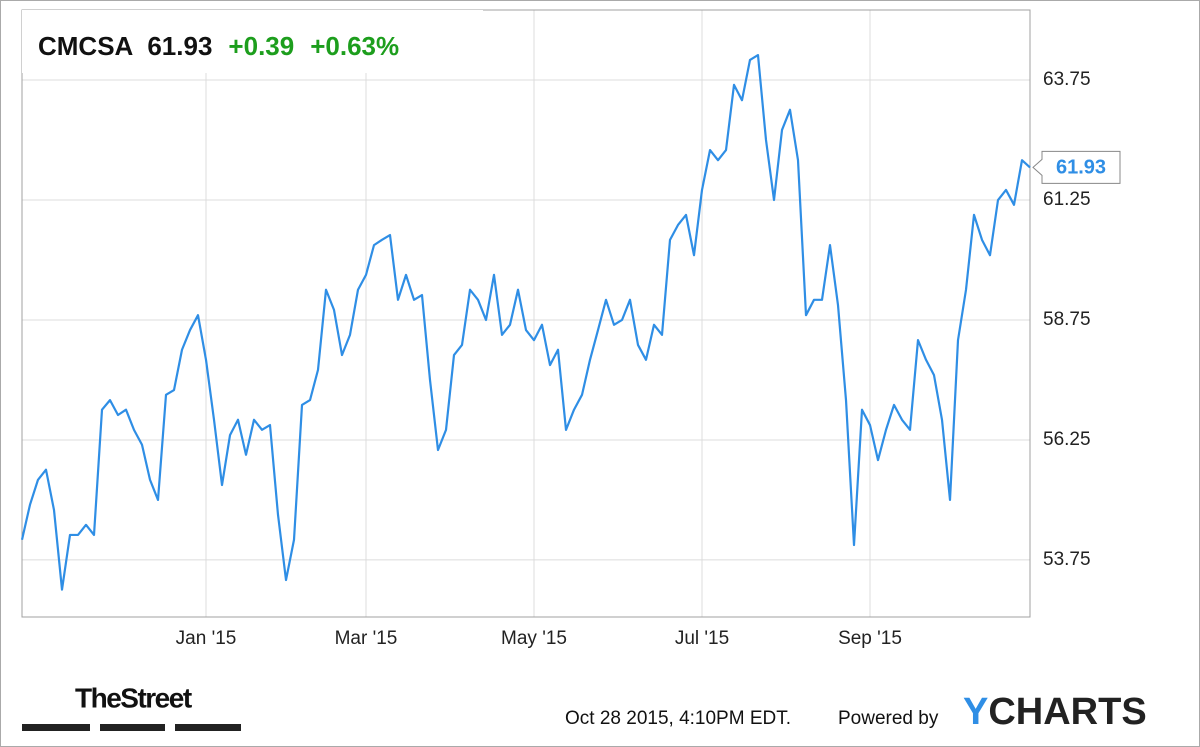 This screenshot has width=1200, height=747. Describe the element at coordinates (870, 638) in the screenshot. I see `x-tick-label: Sep '15` at that location.